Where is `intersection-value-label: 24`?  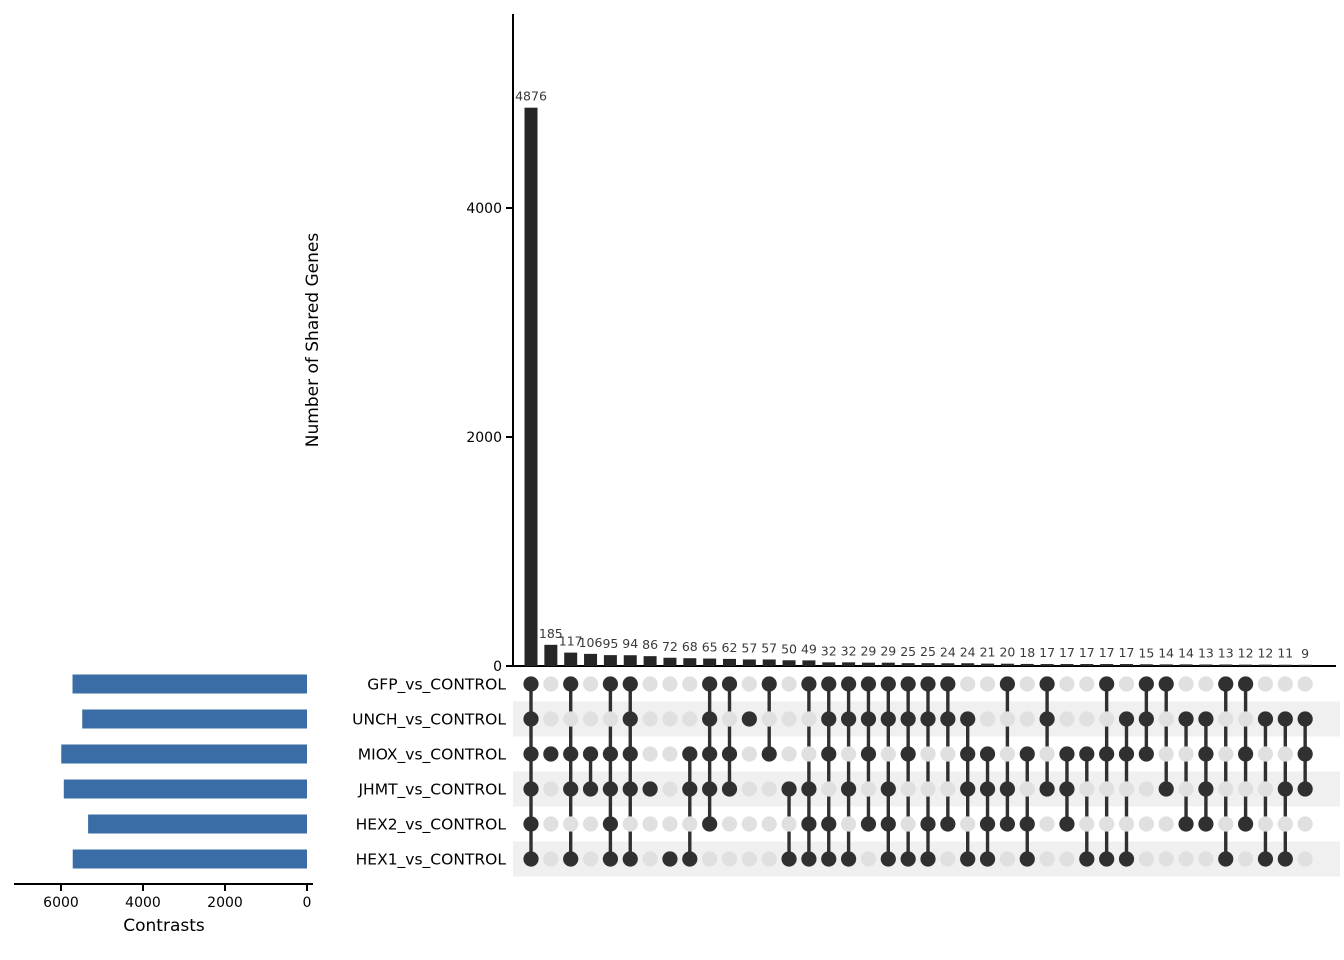 intersection-value-label: 24 is located at coordinates (968, 651).